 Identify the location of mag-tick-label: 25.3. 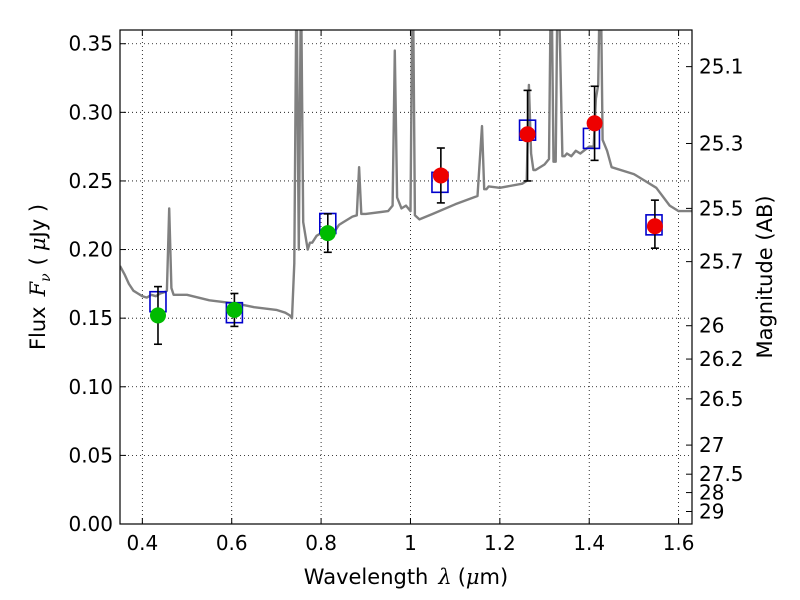
(721, 143).